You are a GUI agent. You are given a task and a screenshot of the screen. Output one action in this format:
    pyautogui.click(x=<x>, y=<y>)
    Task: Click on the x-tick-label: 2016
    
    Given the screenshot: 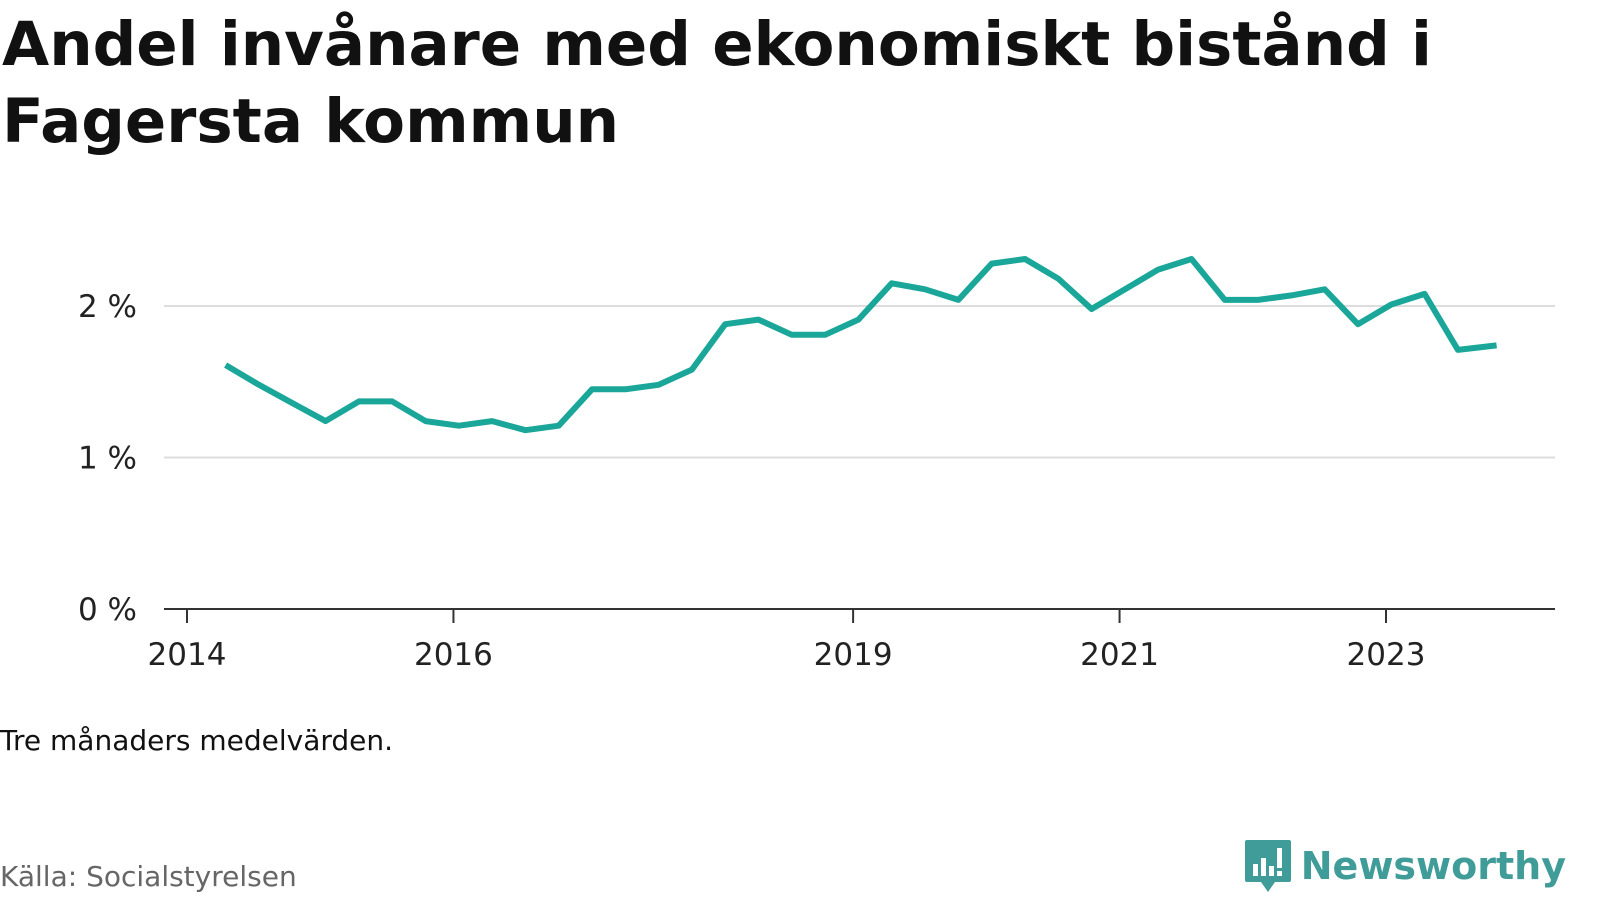 What is the action you would take?
    pyautogui.click(x=453, y=655)
    